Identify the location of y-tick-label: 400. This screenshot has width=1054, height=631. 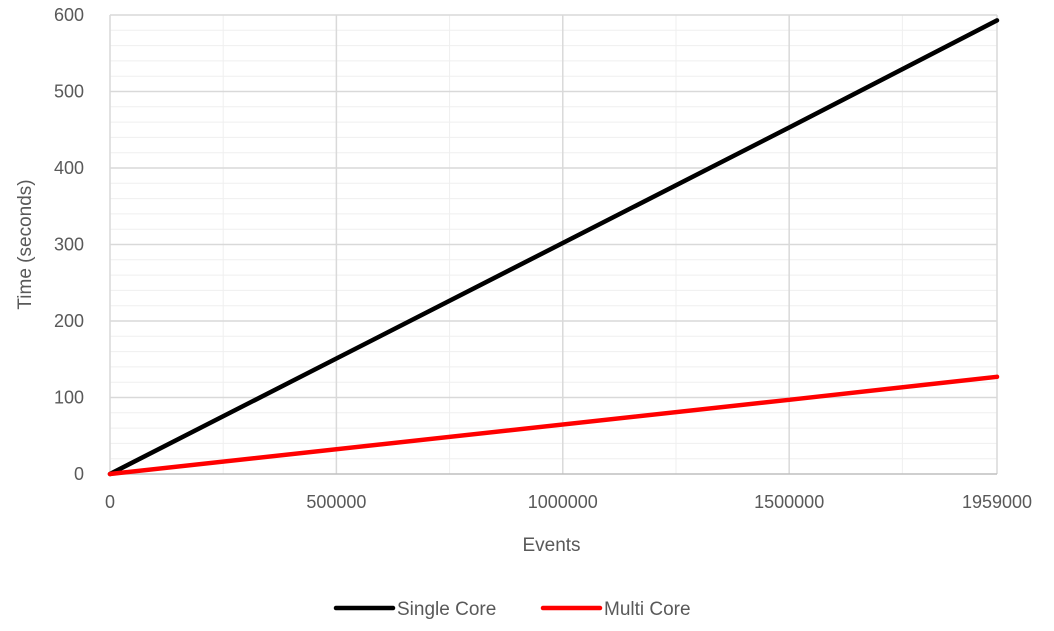
(69, 168).